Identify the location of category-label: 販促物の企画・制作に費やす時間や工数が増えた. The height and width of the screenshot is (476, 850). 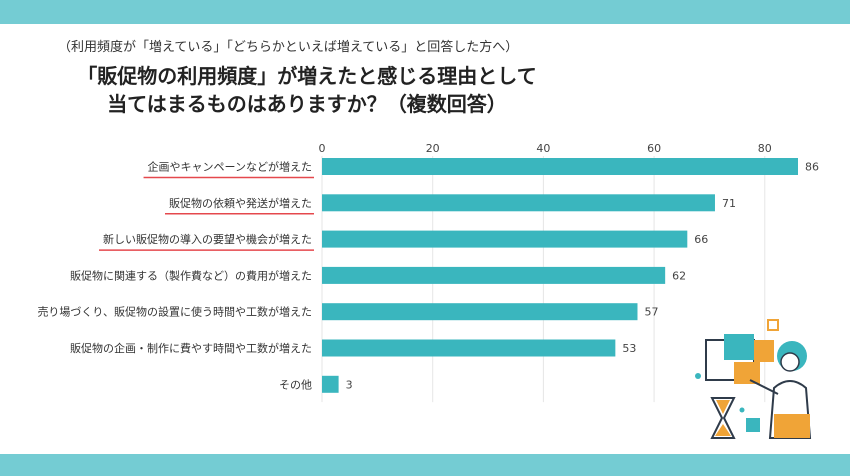
(191, 348).